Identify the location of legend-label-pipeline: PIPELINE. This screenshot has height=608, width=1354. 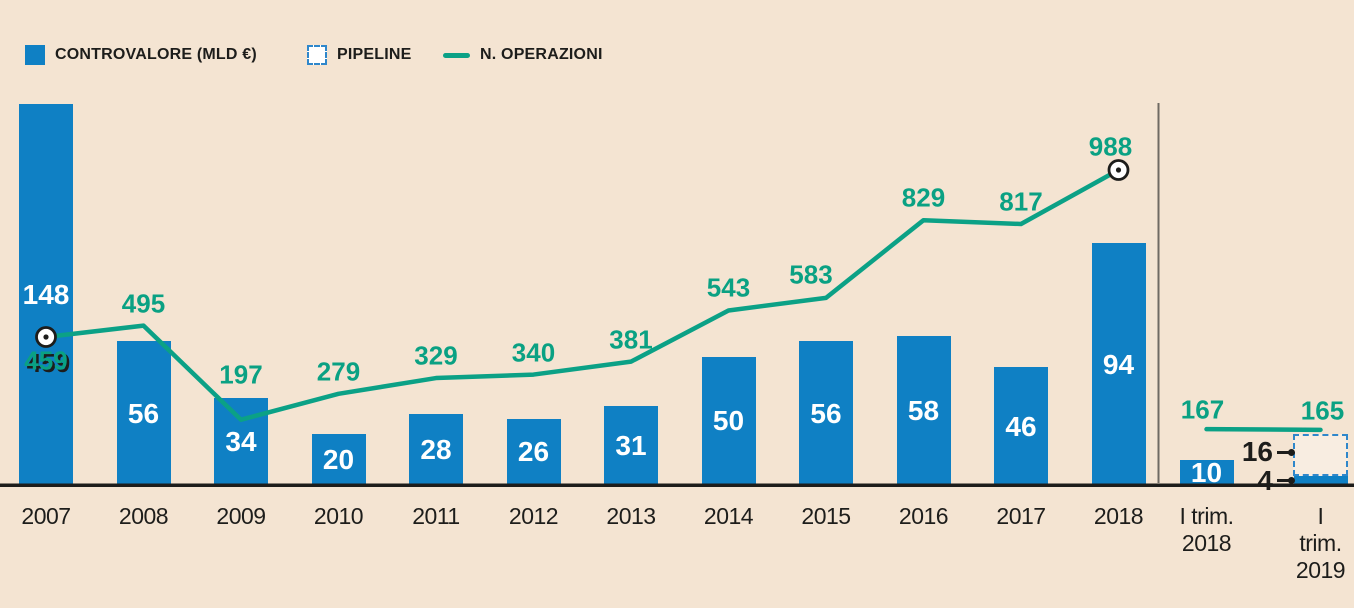
(374, 54).